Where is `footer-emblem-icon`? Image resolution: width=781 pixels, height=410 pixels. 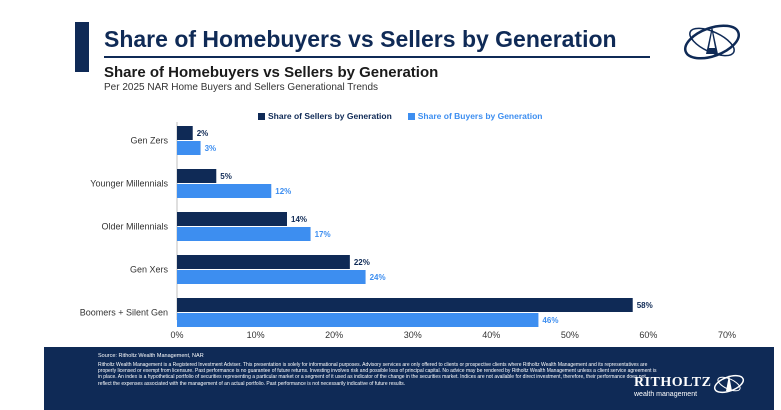 footer-emblem-icon is located at coordinates (729, 384).